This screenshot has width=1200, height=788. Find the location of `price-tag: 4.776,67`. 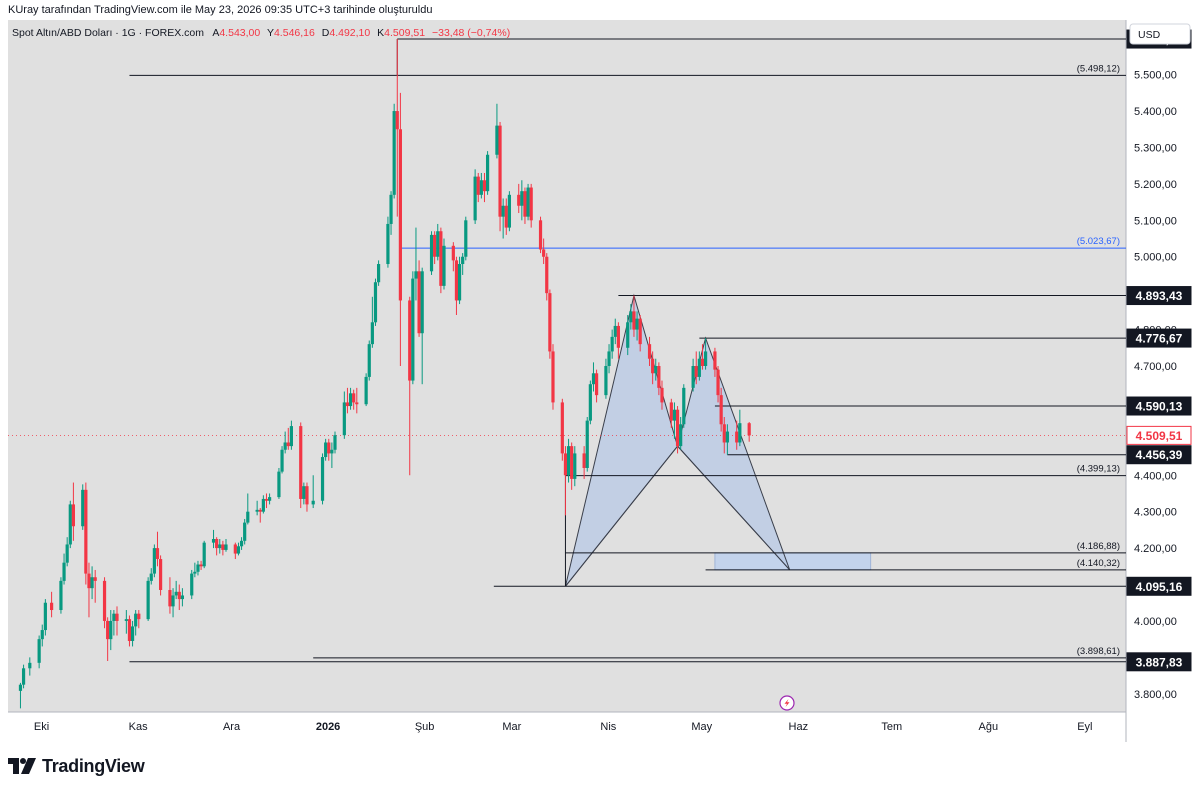

price-tag: 4.776,67 is located at coordinates (1159, 338).